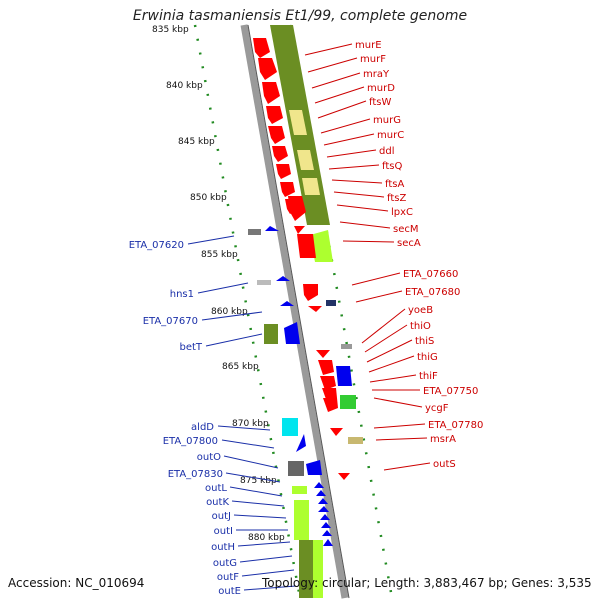 This screenshot has height=600, width=600. Describe the element at coordinates (402, 212) in the screenshot. I see `gene-label: lpxC` at that location.